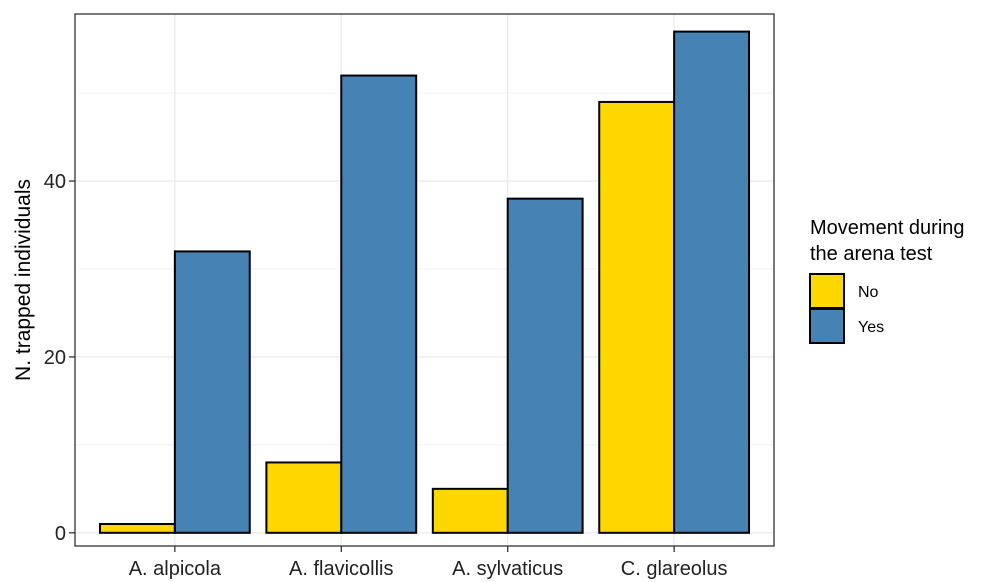 The image size is (985, 582). I want to click on x-tick-label: A. alpicola, so click(175, 569).